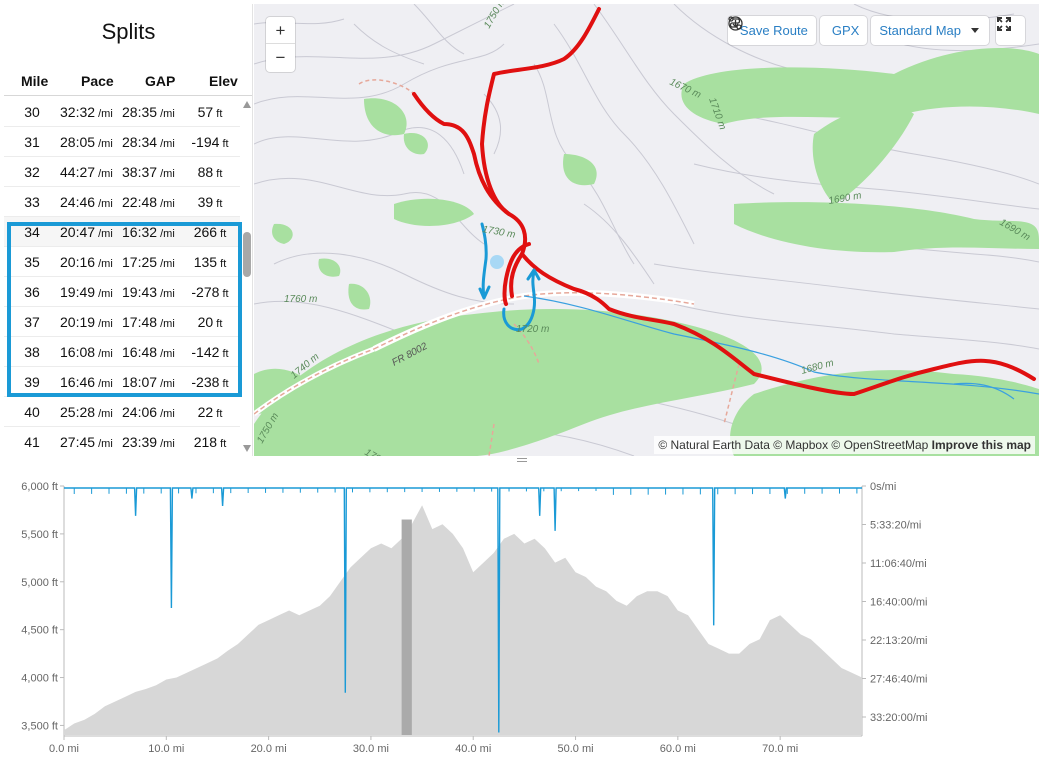  Describe the element at coordinates (64, 749) in the screenshot. I see `x-tick-label: 0.0 mi` at that location.